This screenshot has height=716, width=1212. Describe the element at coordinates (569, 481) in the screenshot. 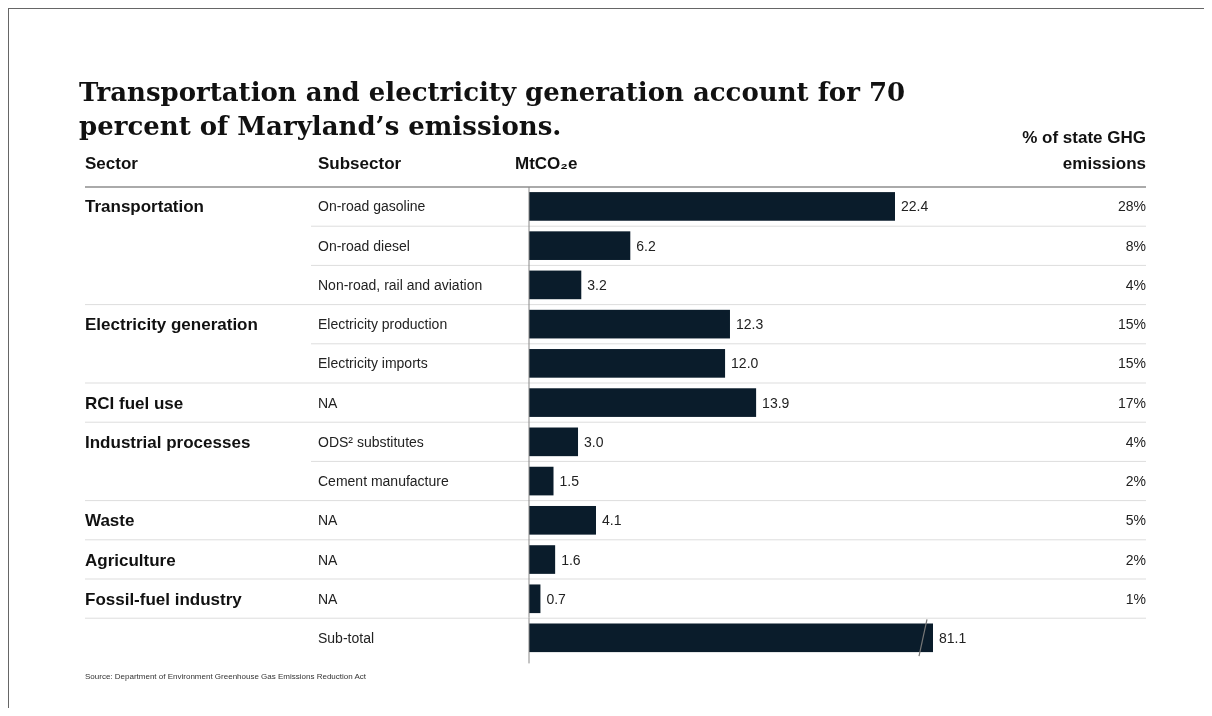

I see `data-label: 1.5` at that location.